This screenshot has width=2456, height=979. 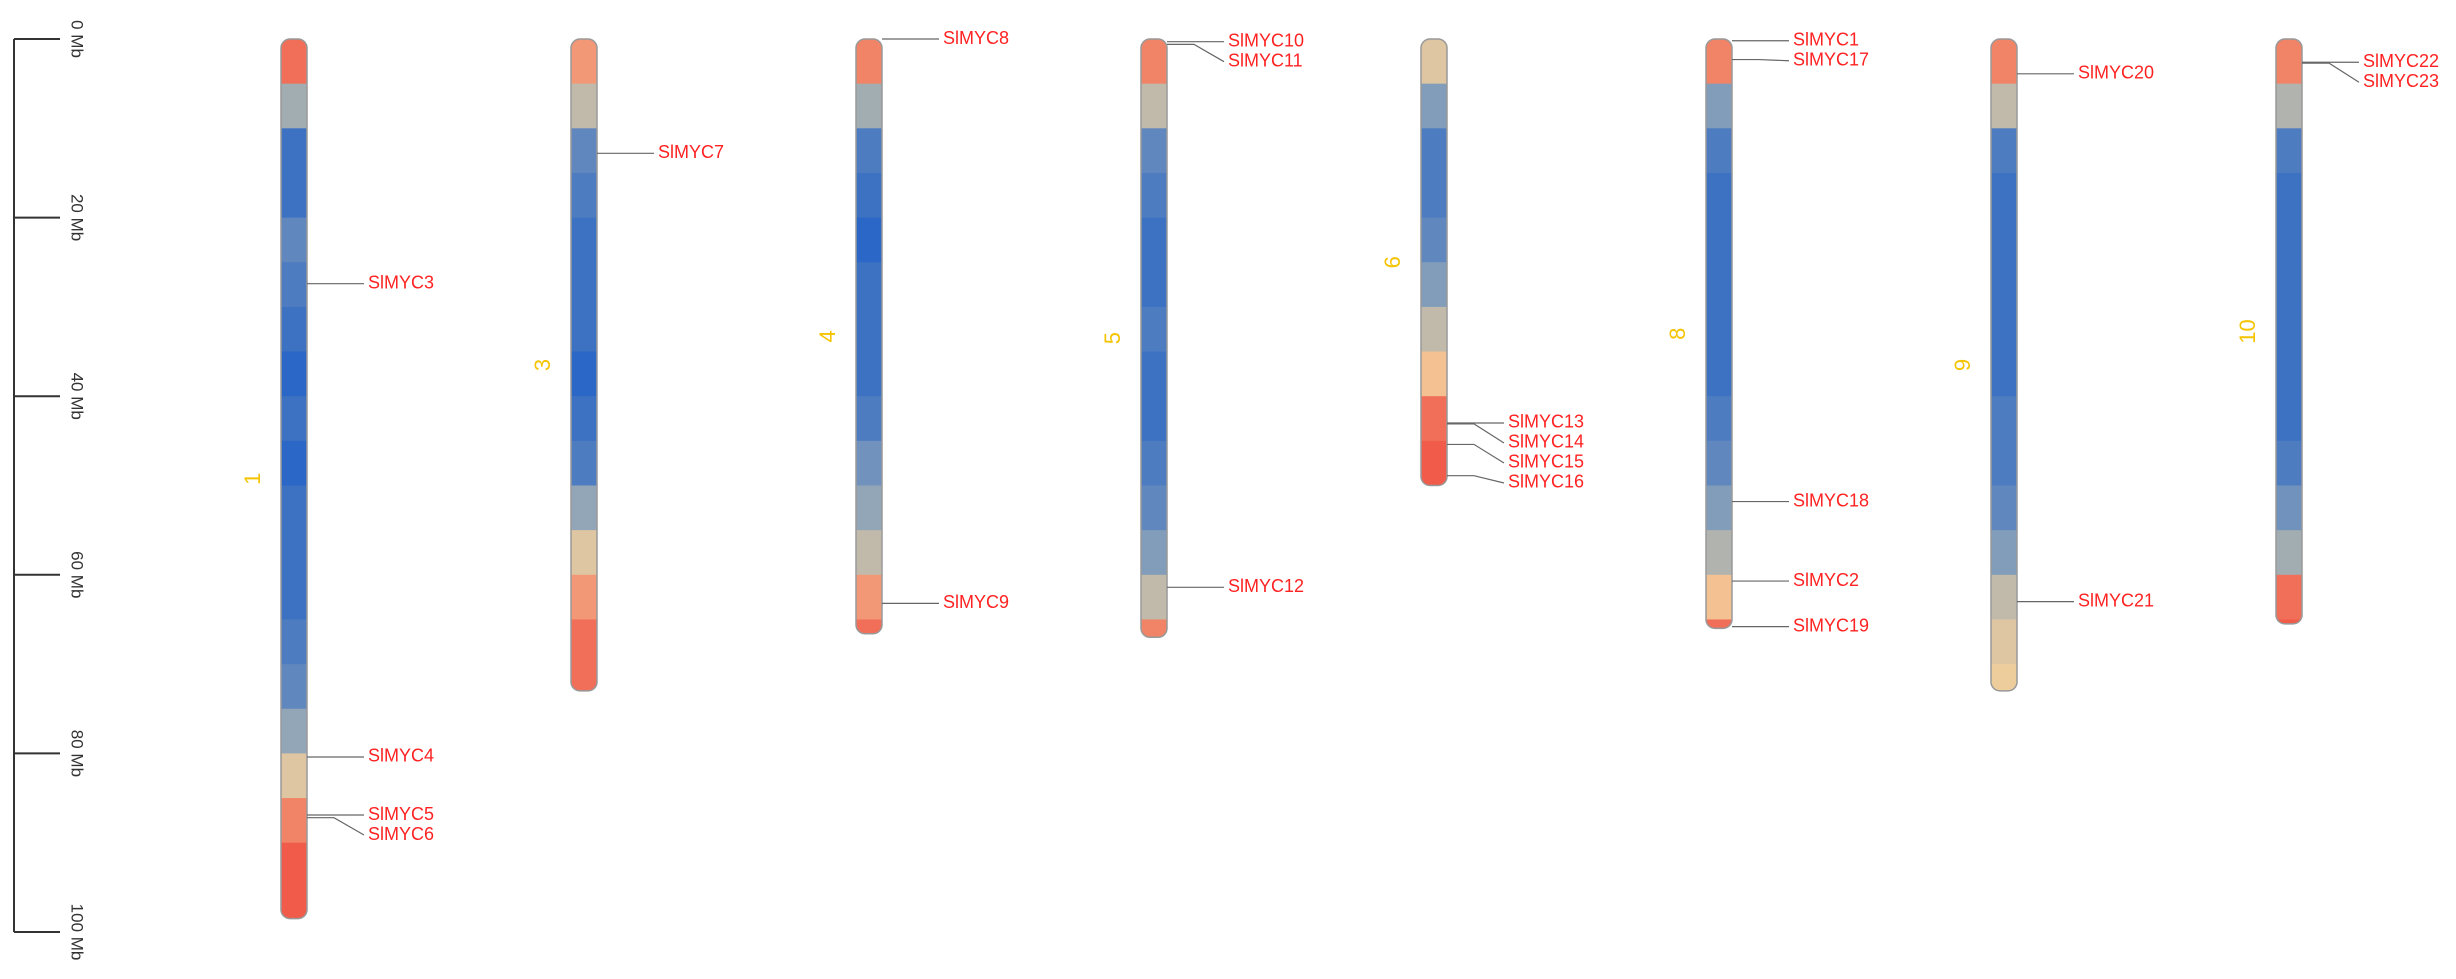 What do you see at coordinates (1265, 60) in the screenshot?
I see `gene-label: SlMYC11` at bounding box center [1265, 60].